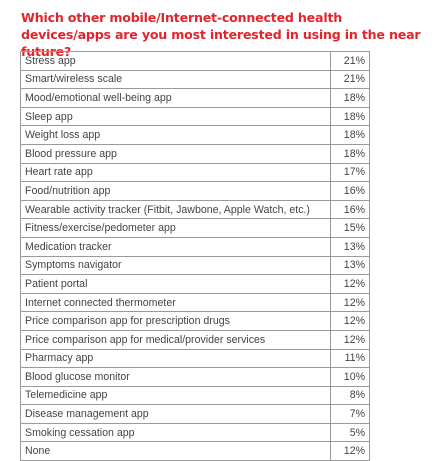 This screenshot has height=461, width=438. I want to click on row-label: Sleep app, so click(175, 116).